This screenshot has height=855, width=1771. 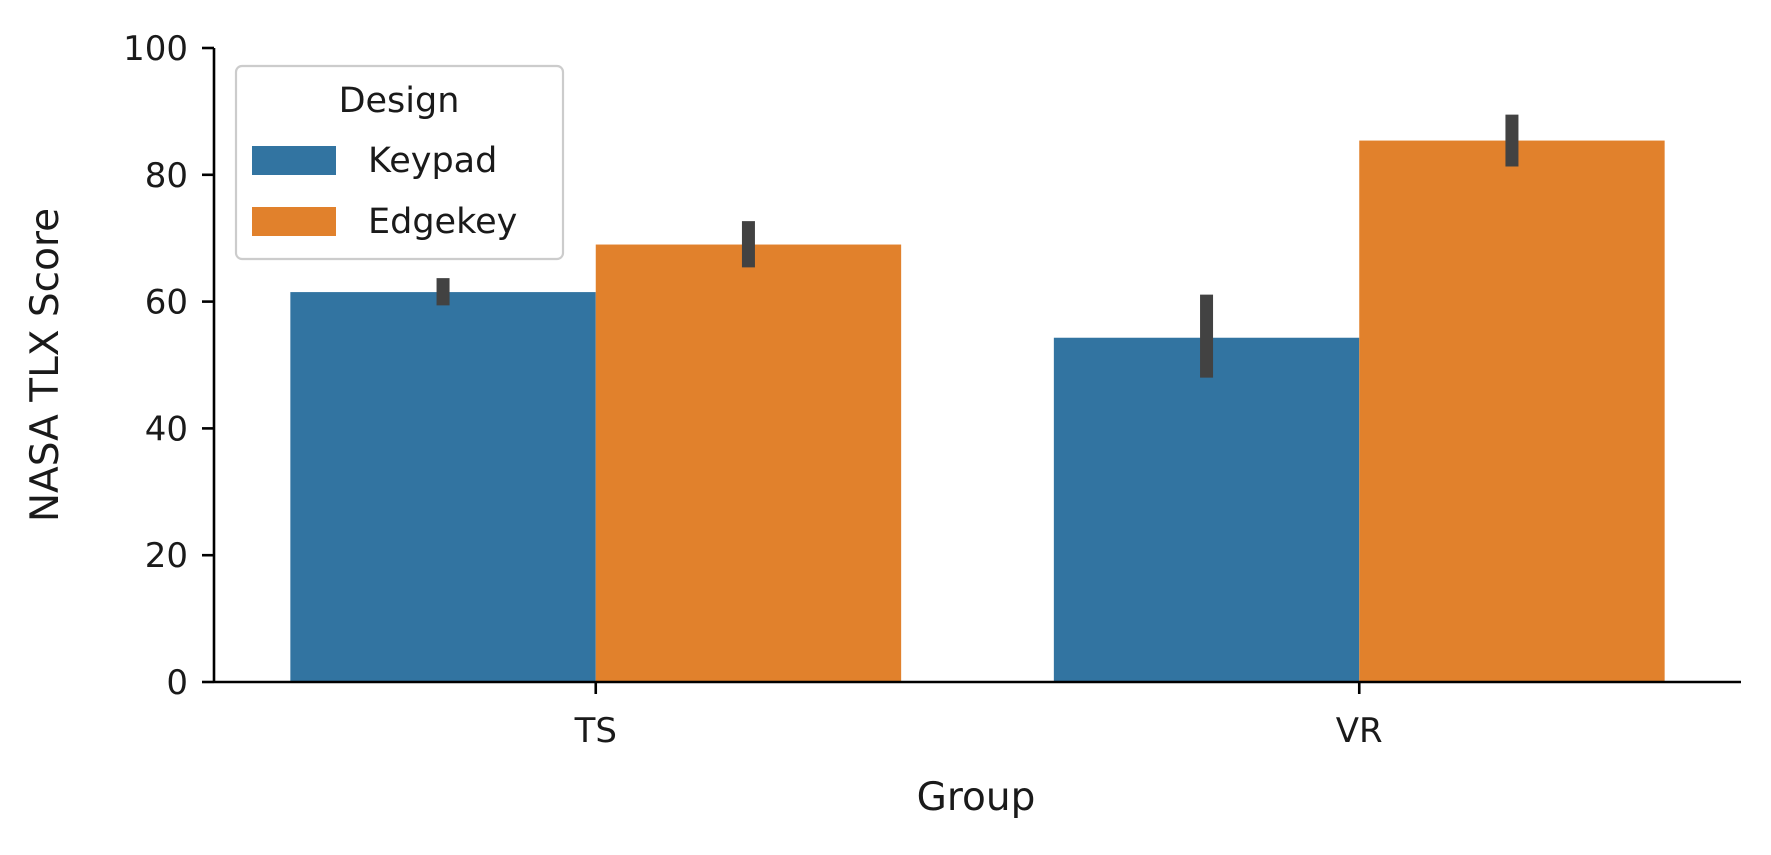 I want to click on legend-swatch-edgekey, so click(x=294, y=221).